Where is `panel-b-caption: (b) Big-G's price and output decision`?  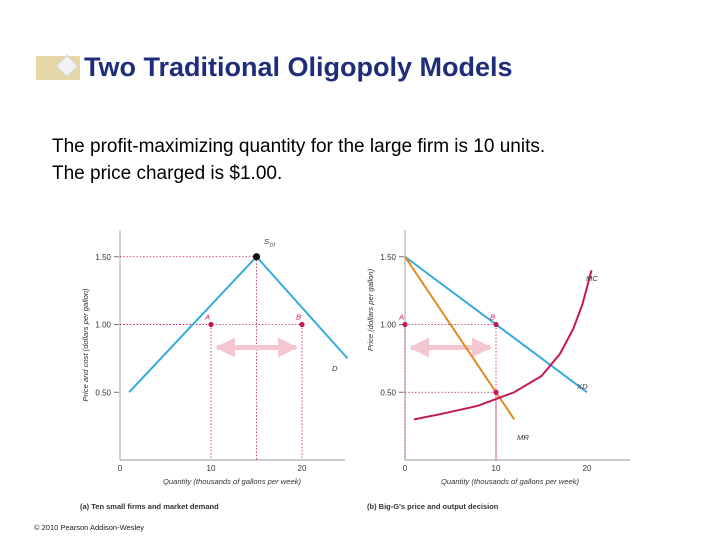
panel-b-caption: (b) Big-G's price and output decision is located at coordinates (433, 506).